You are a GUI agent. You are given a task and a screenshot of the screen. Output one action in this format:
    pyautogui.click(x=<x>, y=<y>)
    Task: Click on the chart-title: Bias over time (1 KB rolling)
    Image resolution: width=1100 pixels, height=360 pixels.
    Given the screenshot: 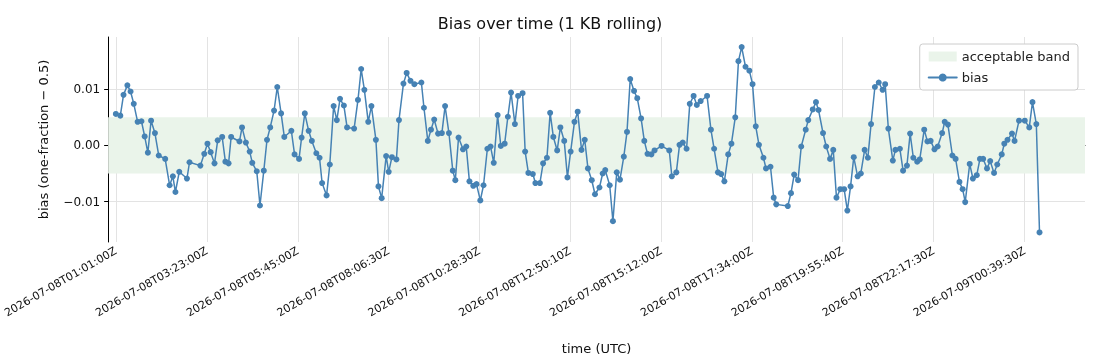 What is the action you would take?
    pyautogui.click(x=550, y=23)
    